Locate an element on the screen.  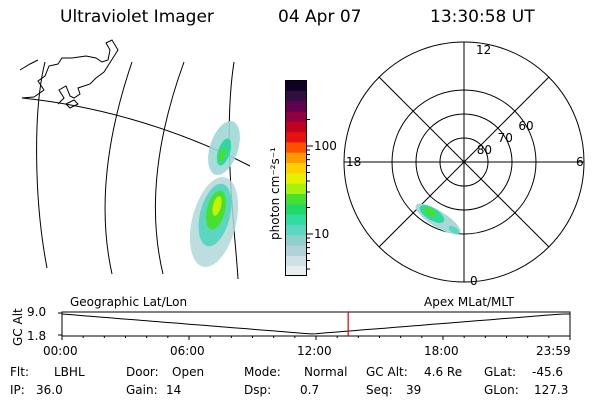
mlt-label: 12 is located at coordinates (484, 50).